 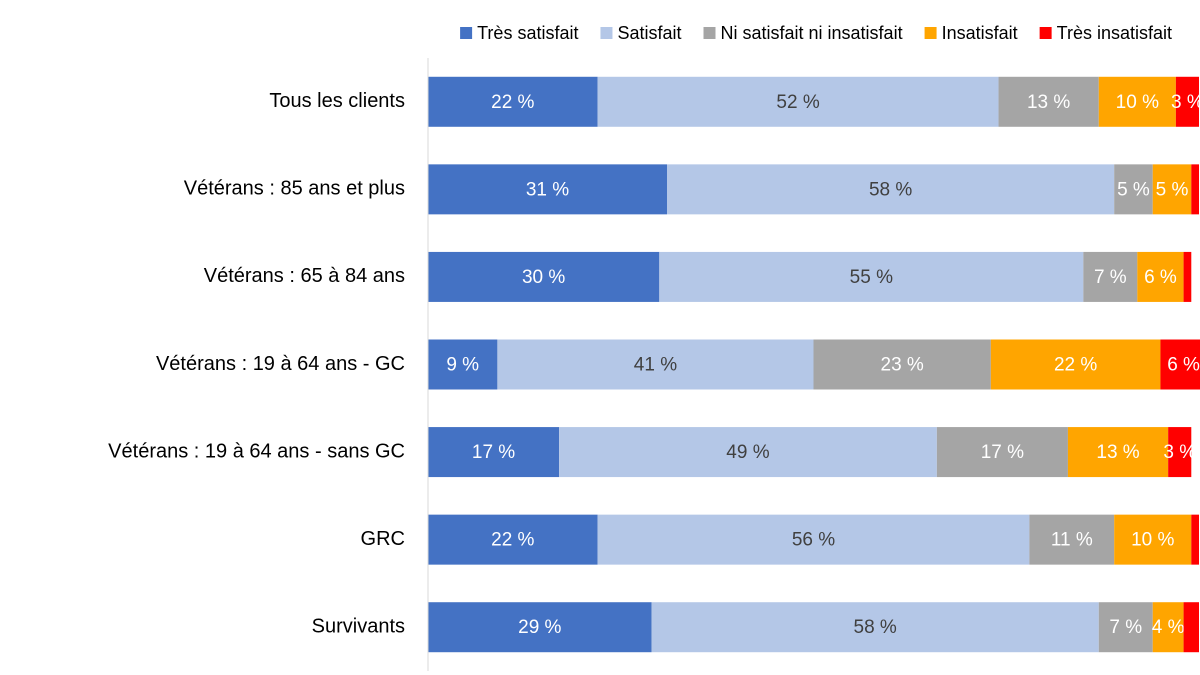 What do you see at coordinates (649, 33) in the screenshot?
I see `legend-label: Satisfait` at bounding box center [649, 33].